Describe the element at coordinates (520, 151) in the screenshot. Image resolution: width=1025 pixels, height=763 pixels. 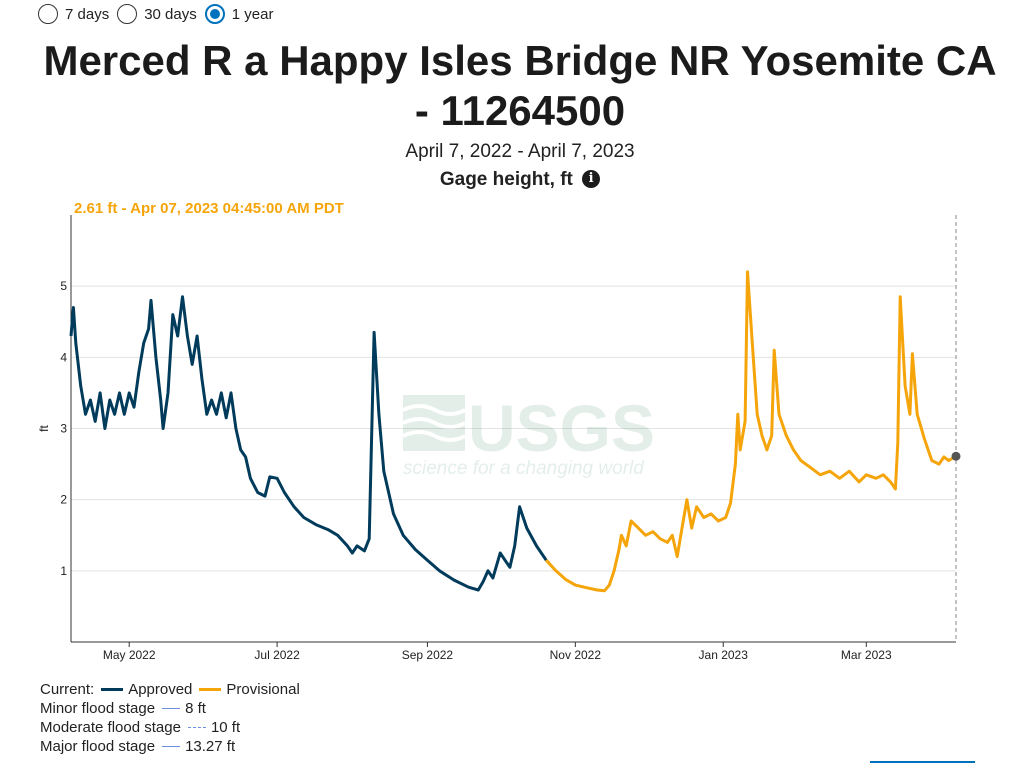
I see `date-range: April 7, 2022 - April 7, 2023` at that location.